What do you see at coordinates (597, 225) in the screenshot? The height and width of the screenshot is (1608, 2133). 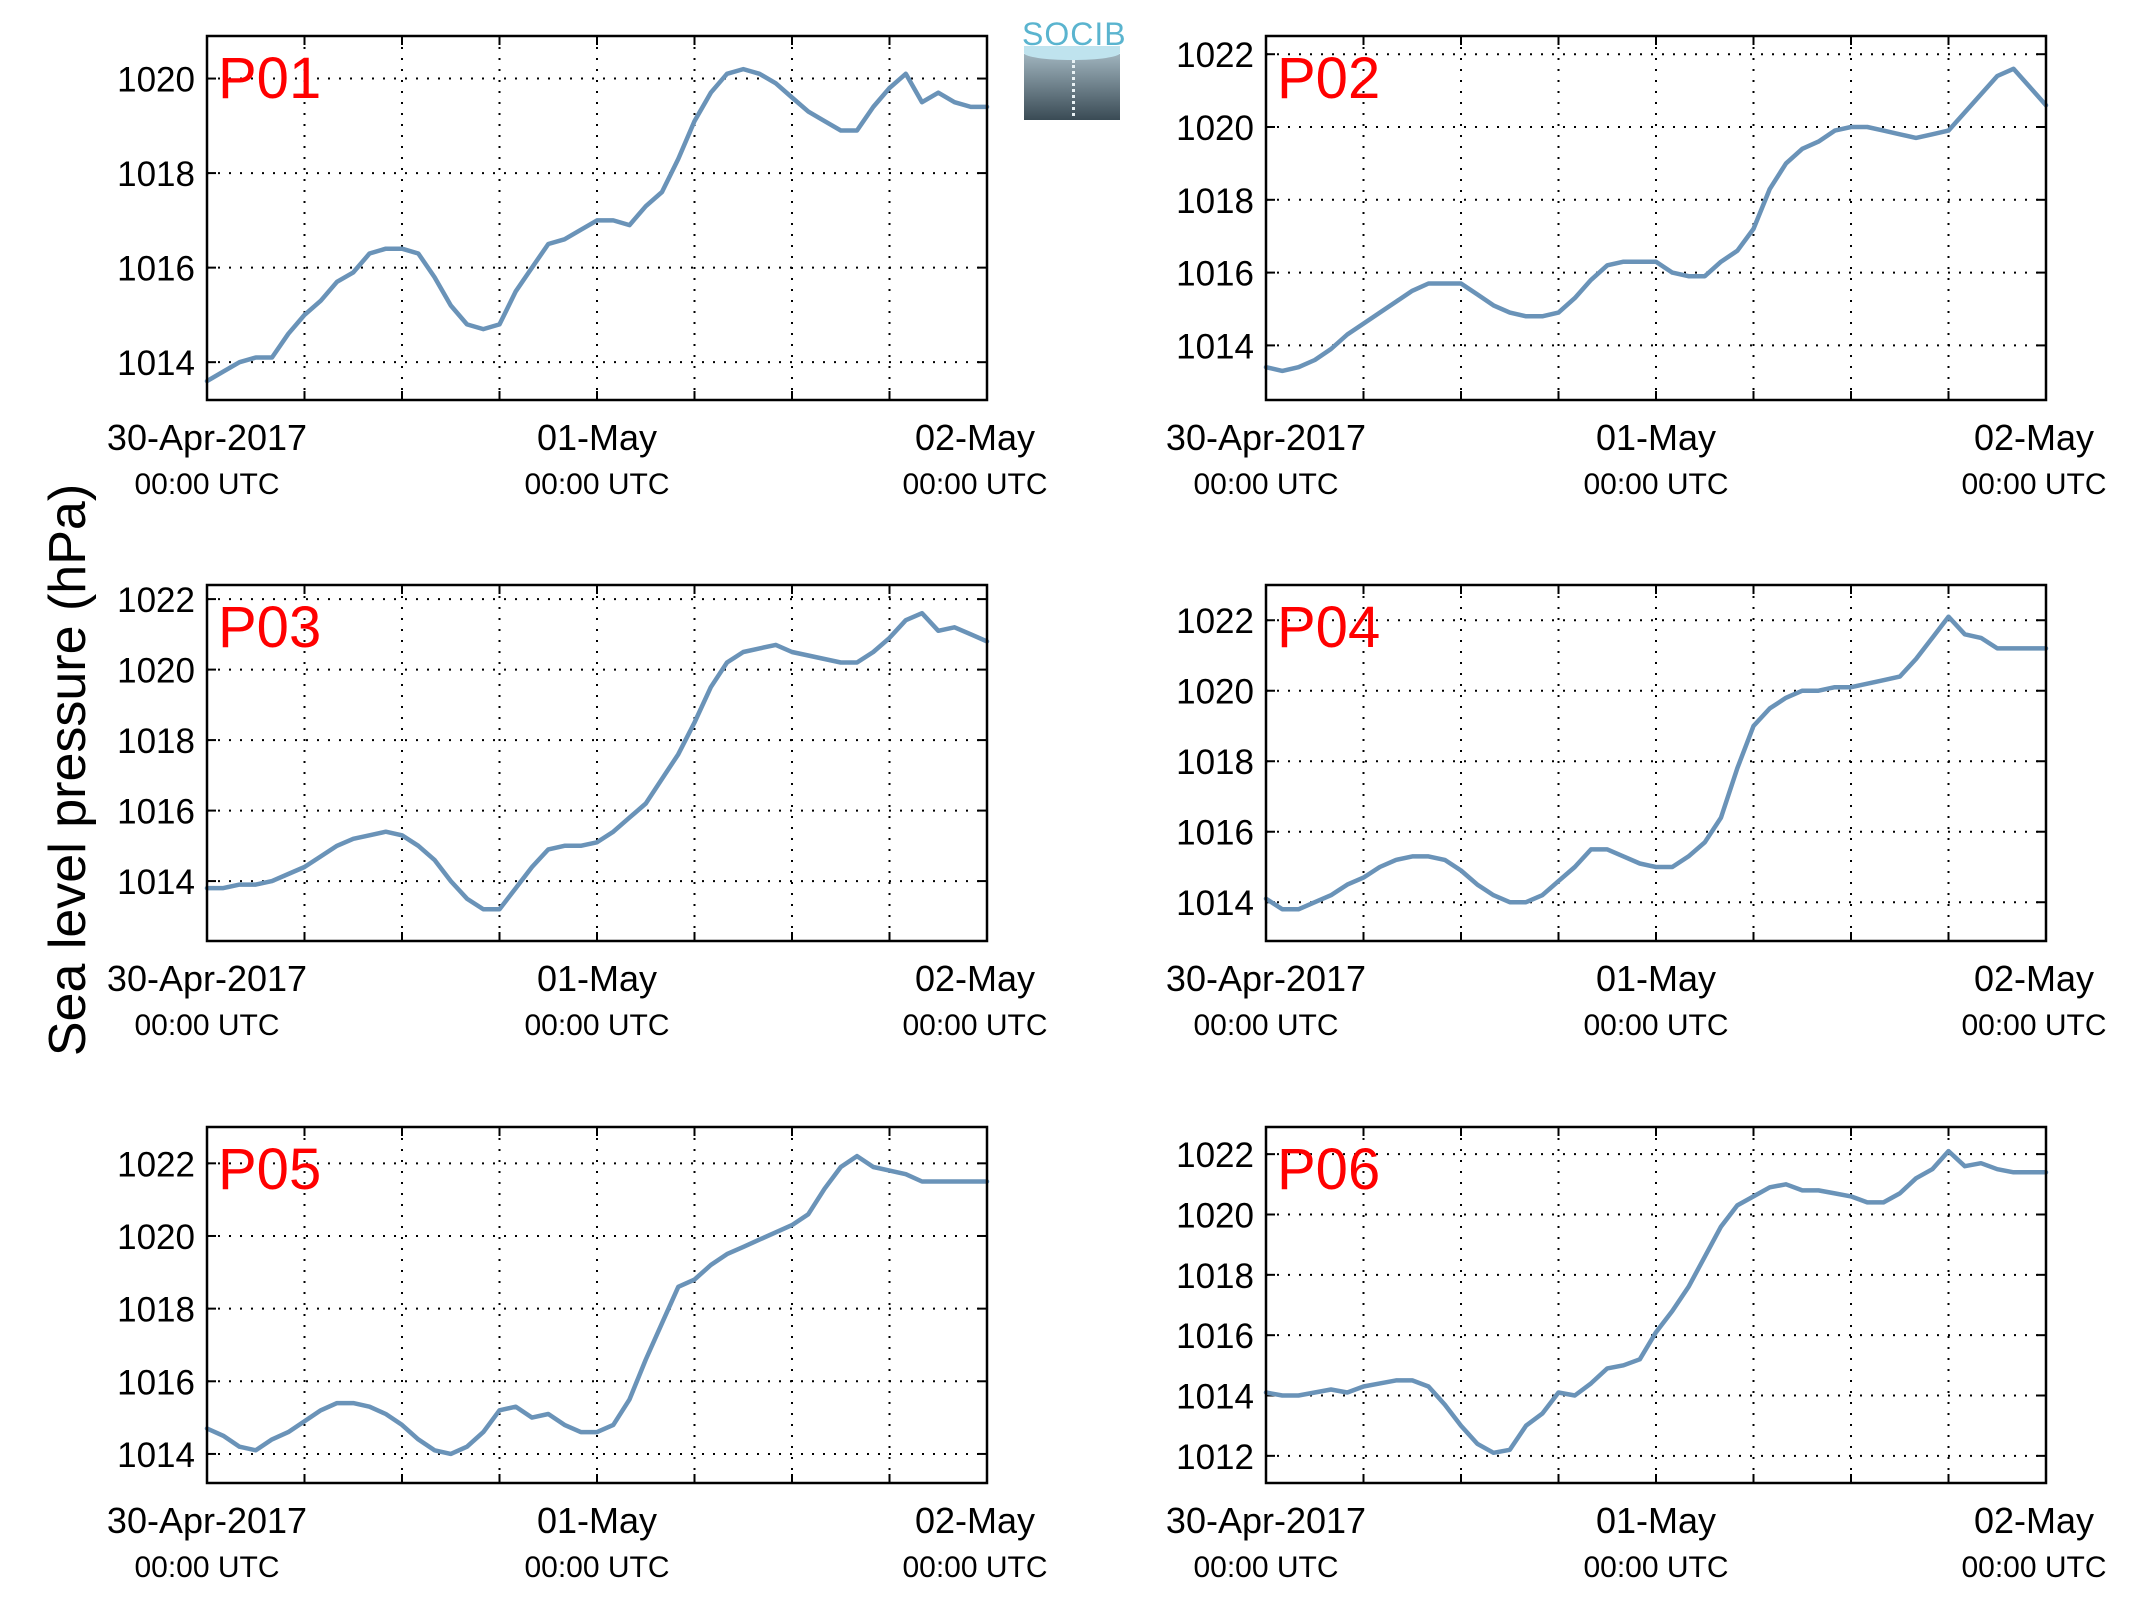 I see `series-line-p01` at bounding box center [597, 225].